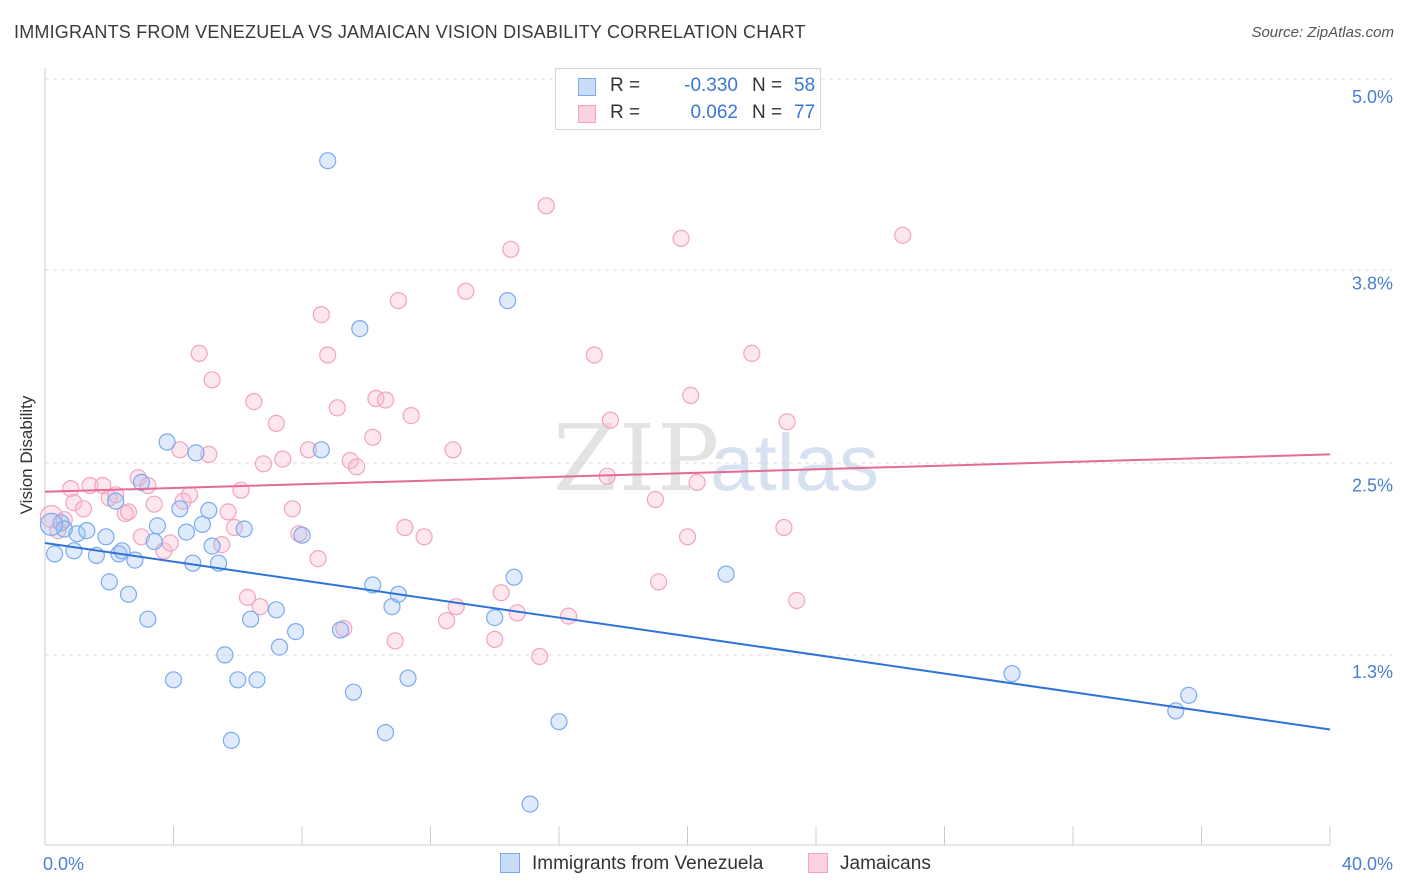 The width and height of the screenshot is (1406, 892). I want to click on legend-n-key: N =, so click(767, 112).